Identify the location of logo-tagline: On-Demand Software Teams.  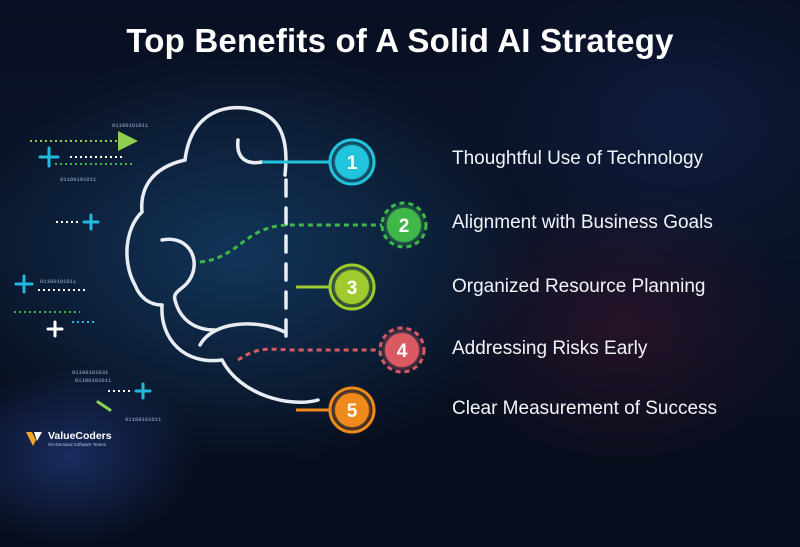
(77, 444).